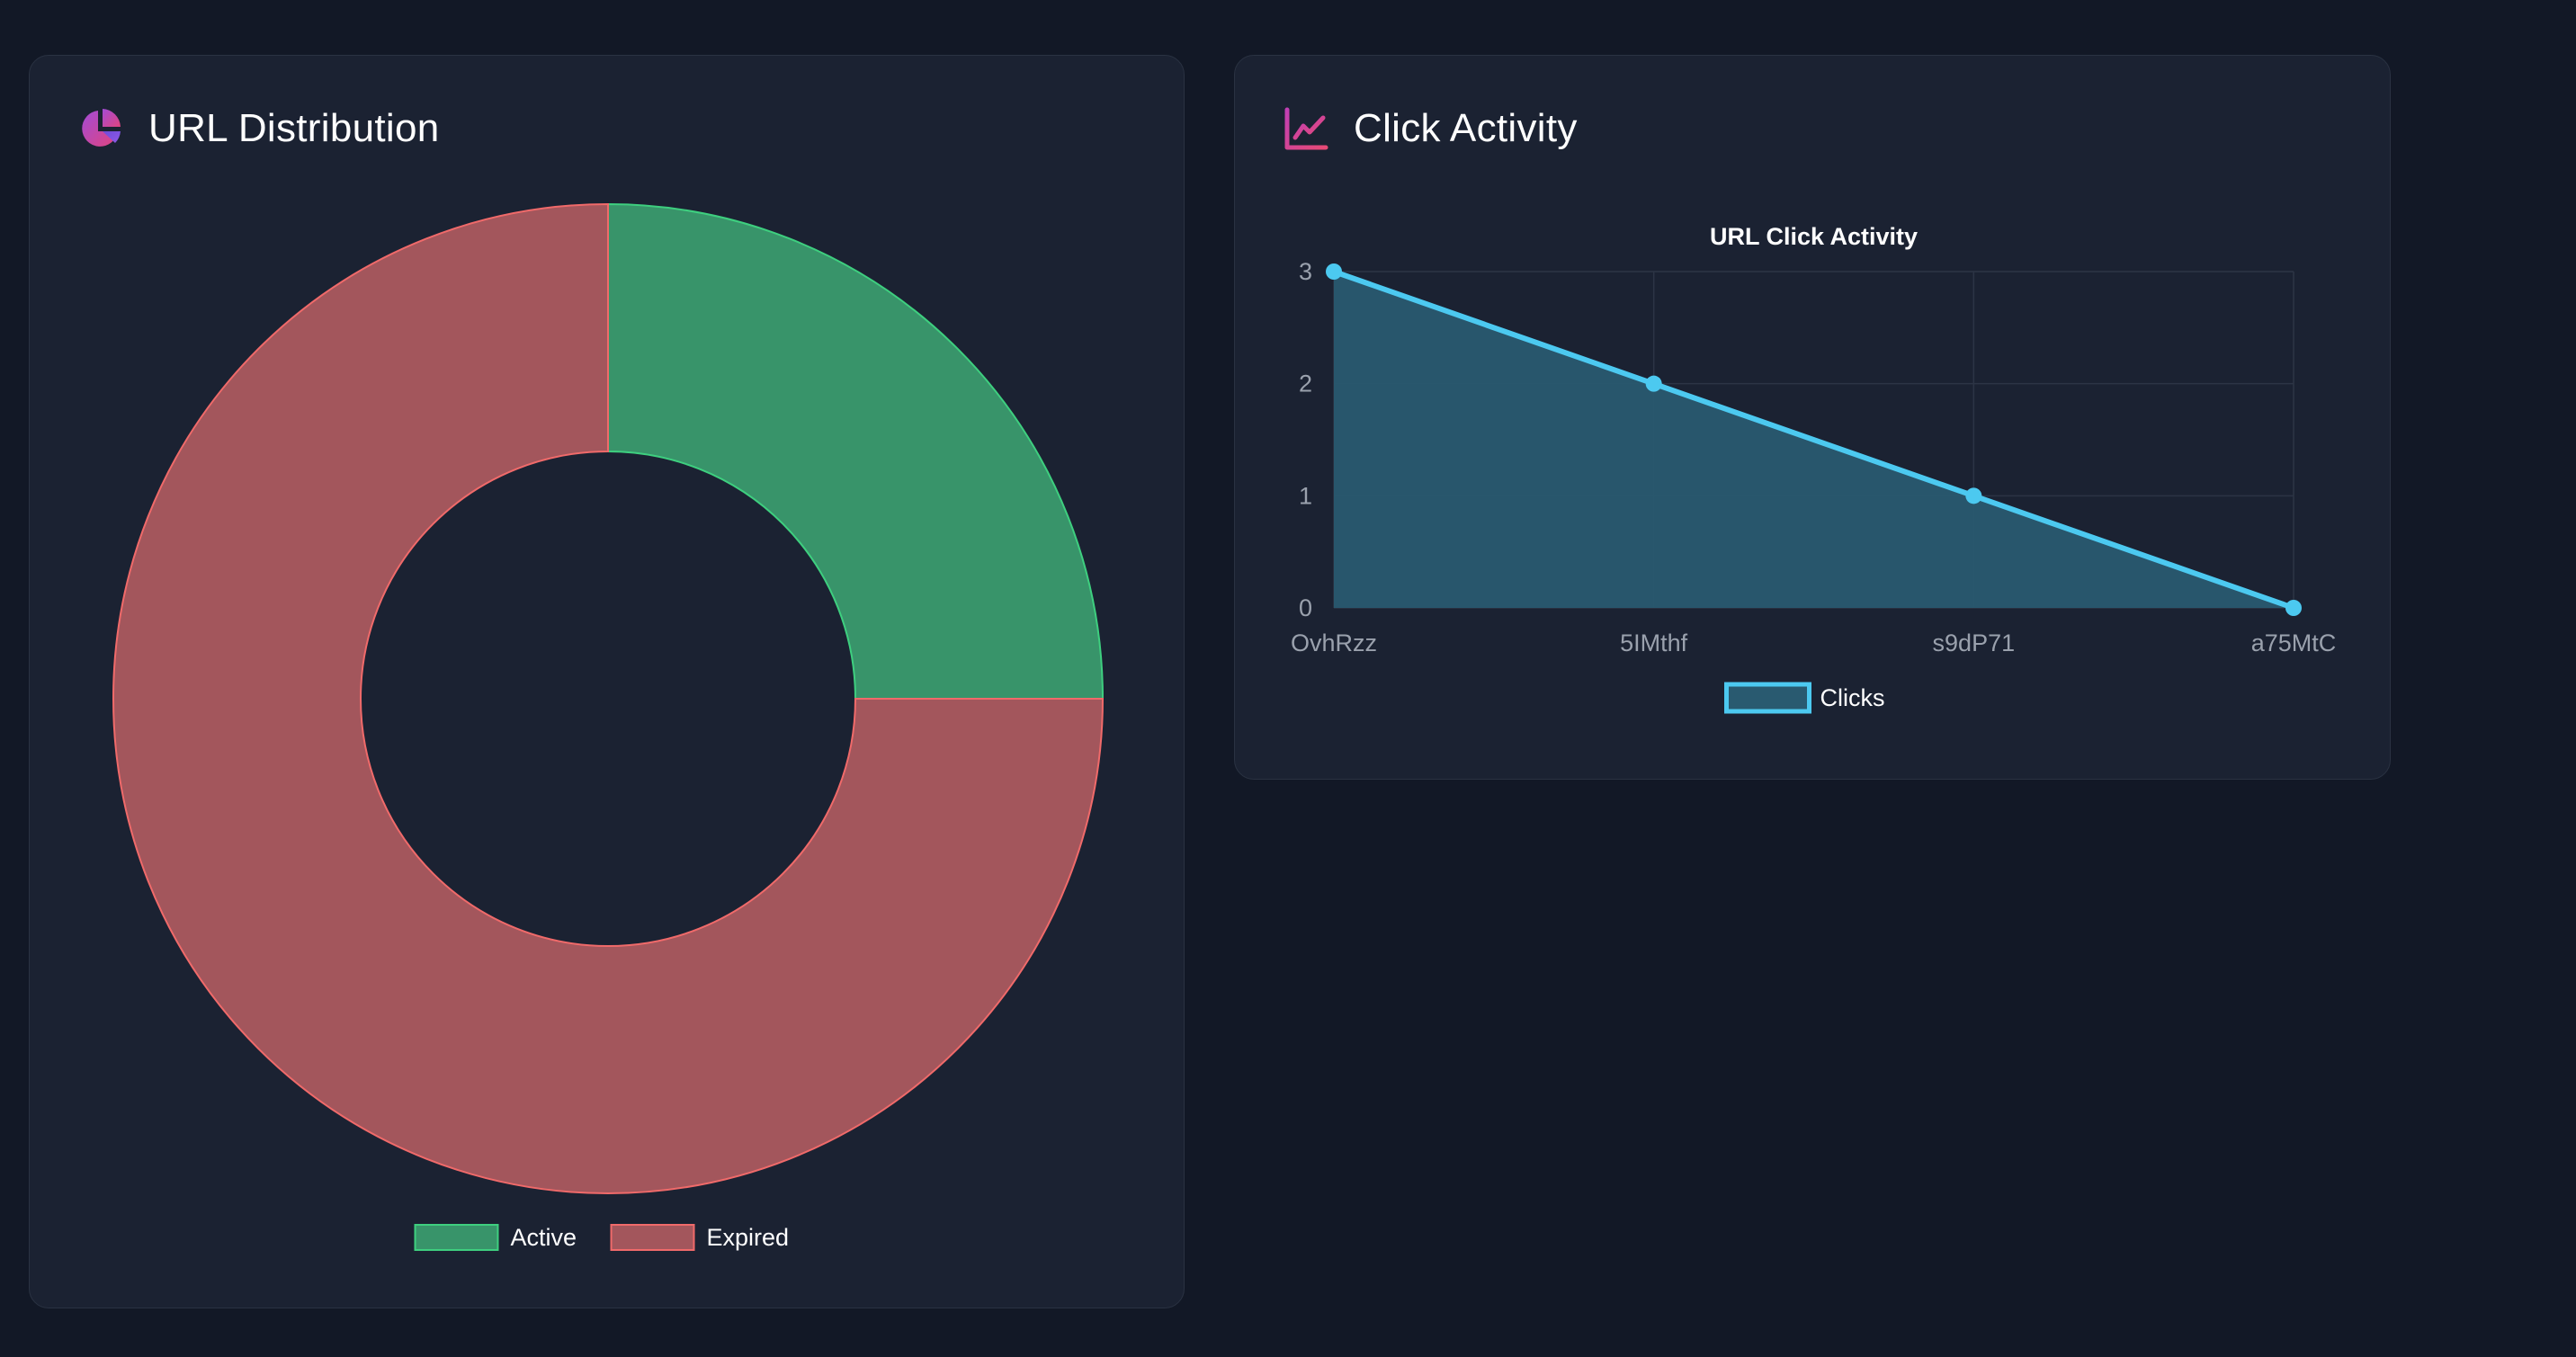 The image size is (2576, 1357). What do you see at coordinates (1305, 608) in the screenshot?
I see `y-tick-label: 0` at bounding box center [1305, 608].